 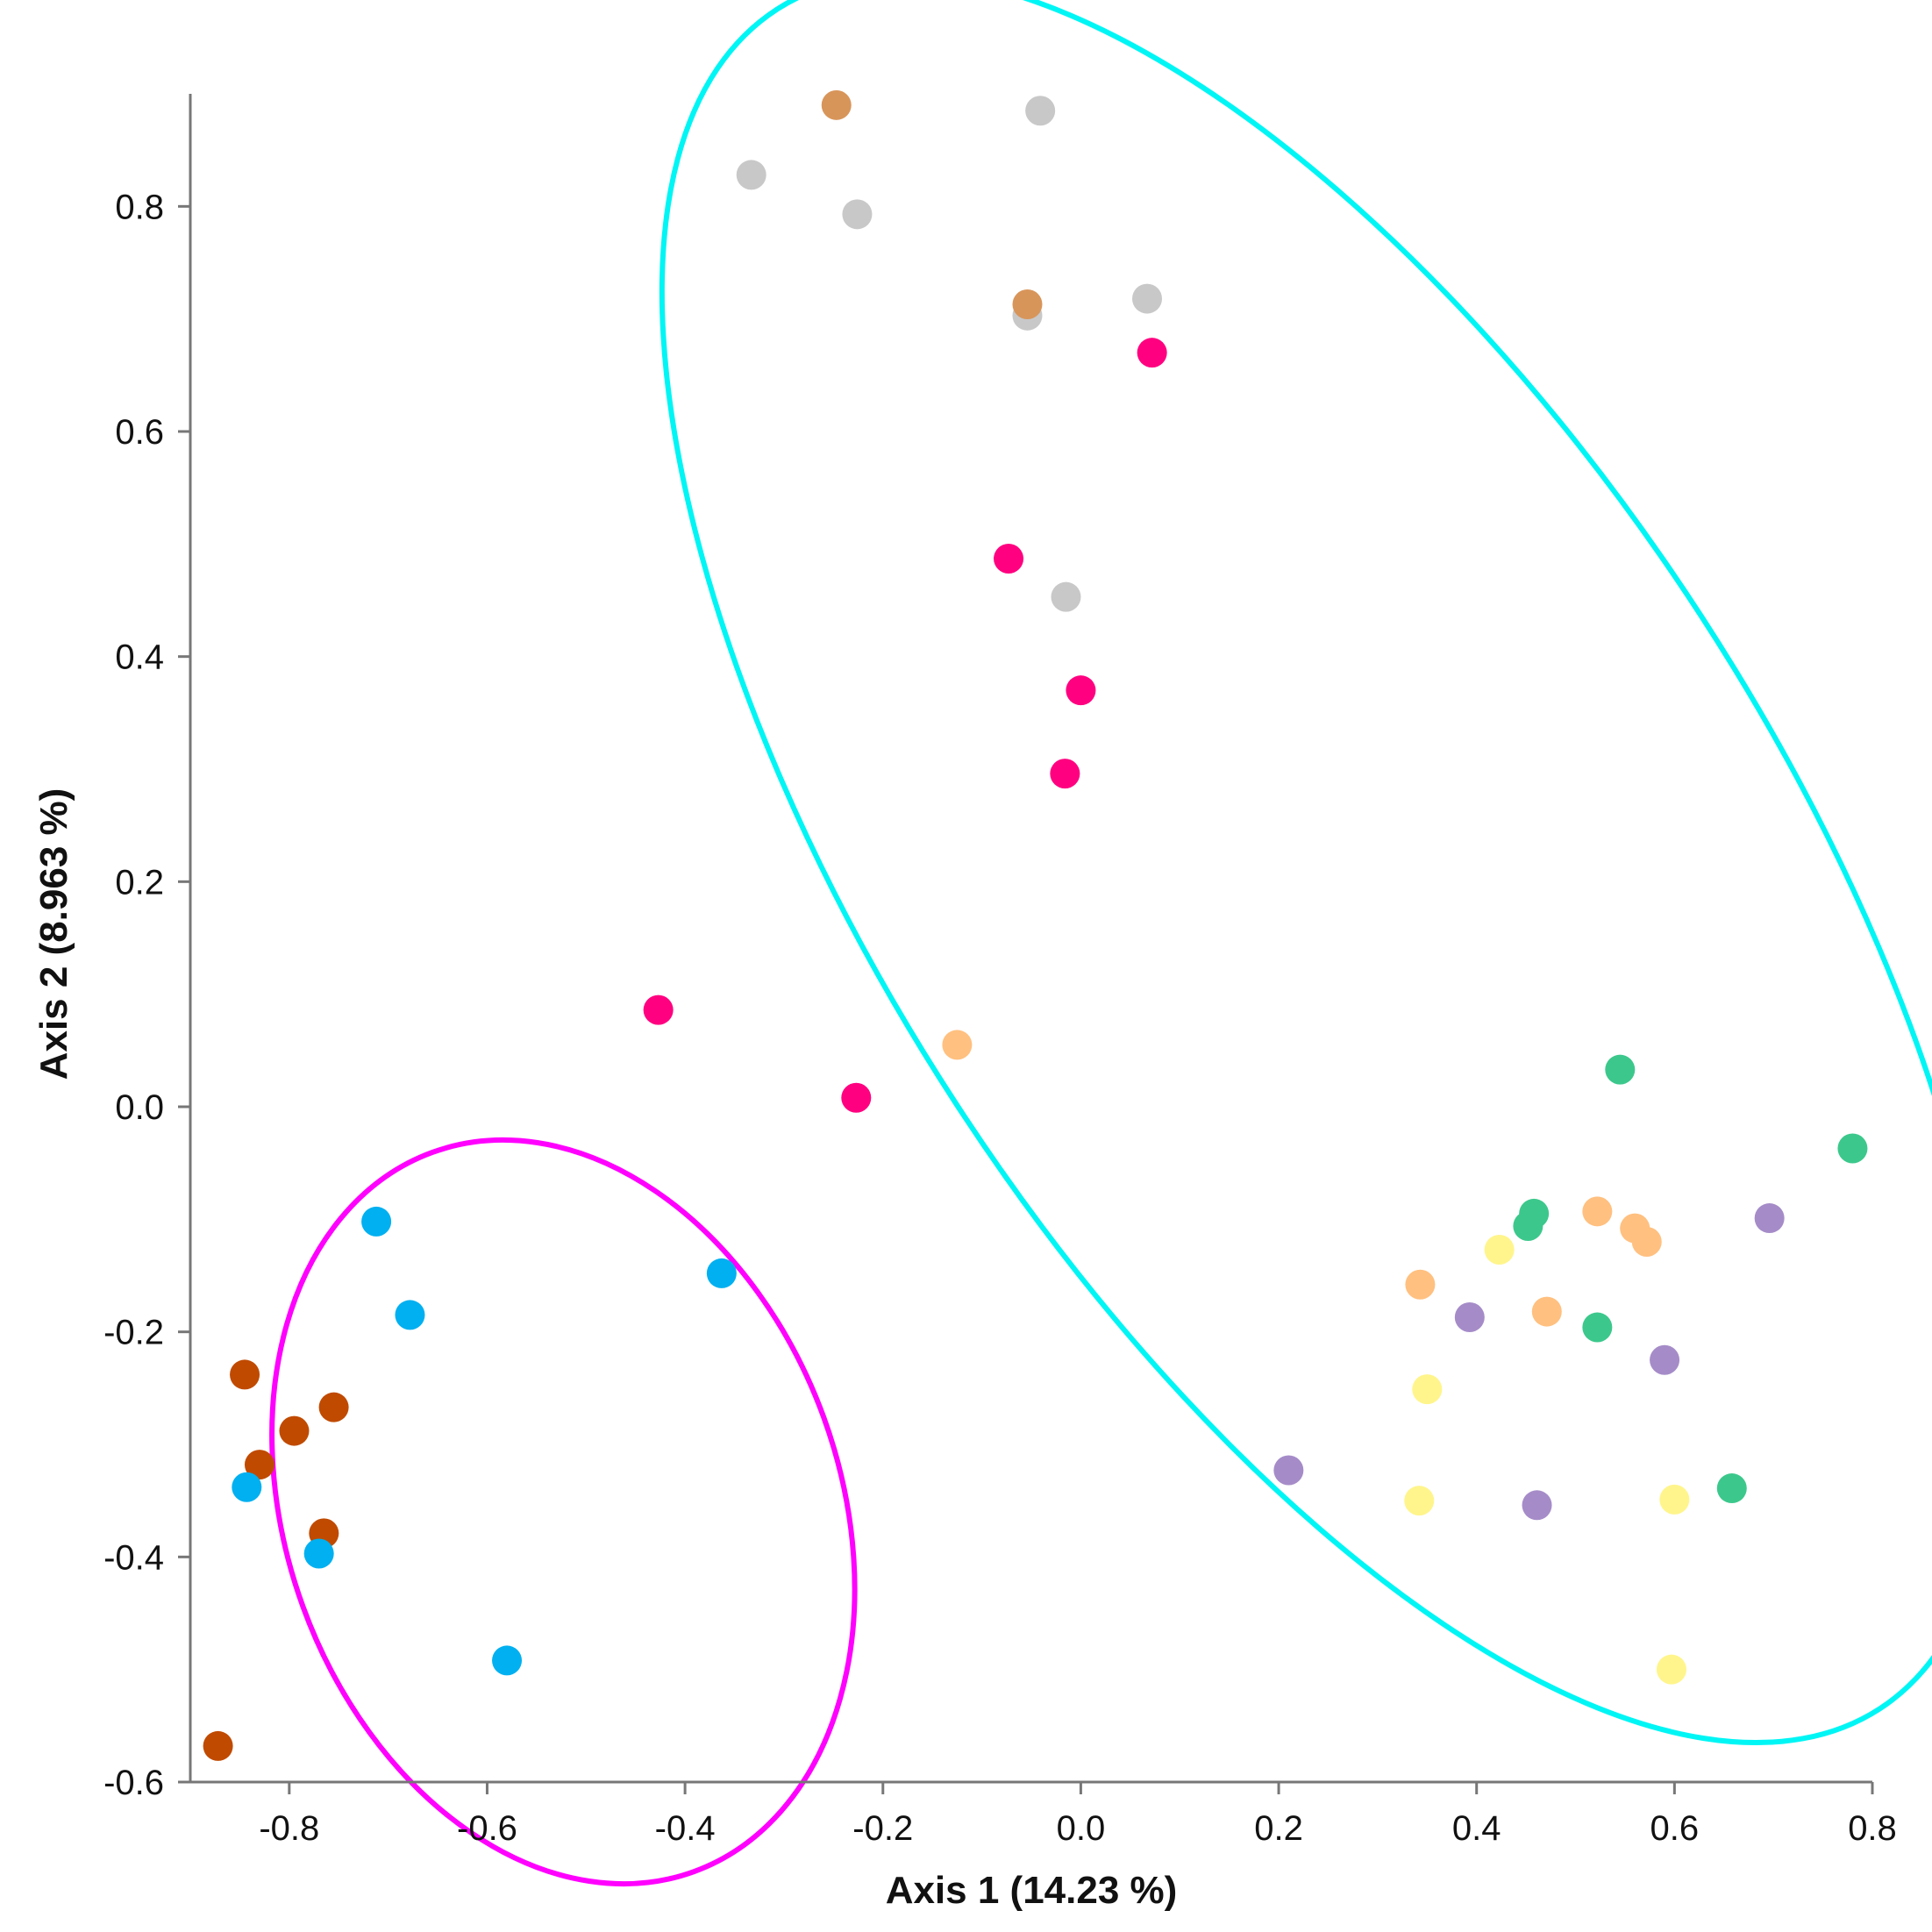 What do you see at coordinates (134, 1783) in the screenshot?
I see `y-tick-label: -0.6` at bounding box center [134, 1783].